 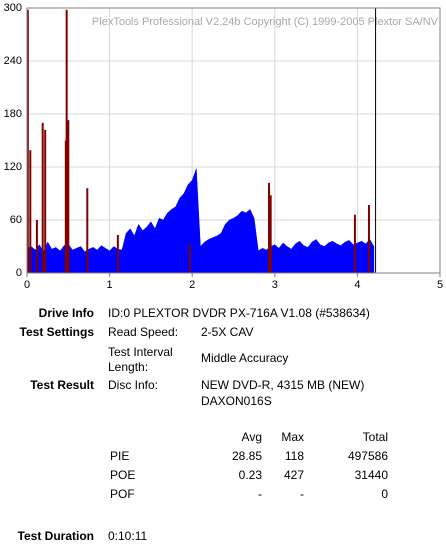 What do you see at coordinates (245, 358) in the screenshot?
I see `setting-value: Middle Accuracy` at bounding box center [245, 358].